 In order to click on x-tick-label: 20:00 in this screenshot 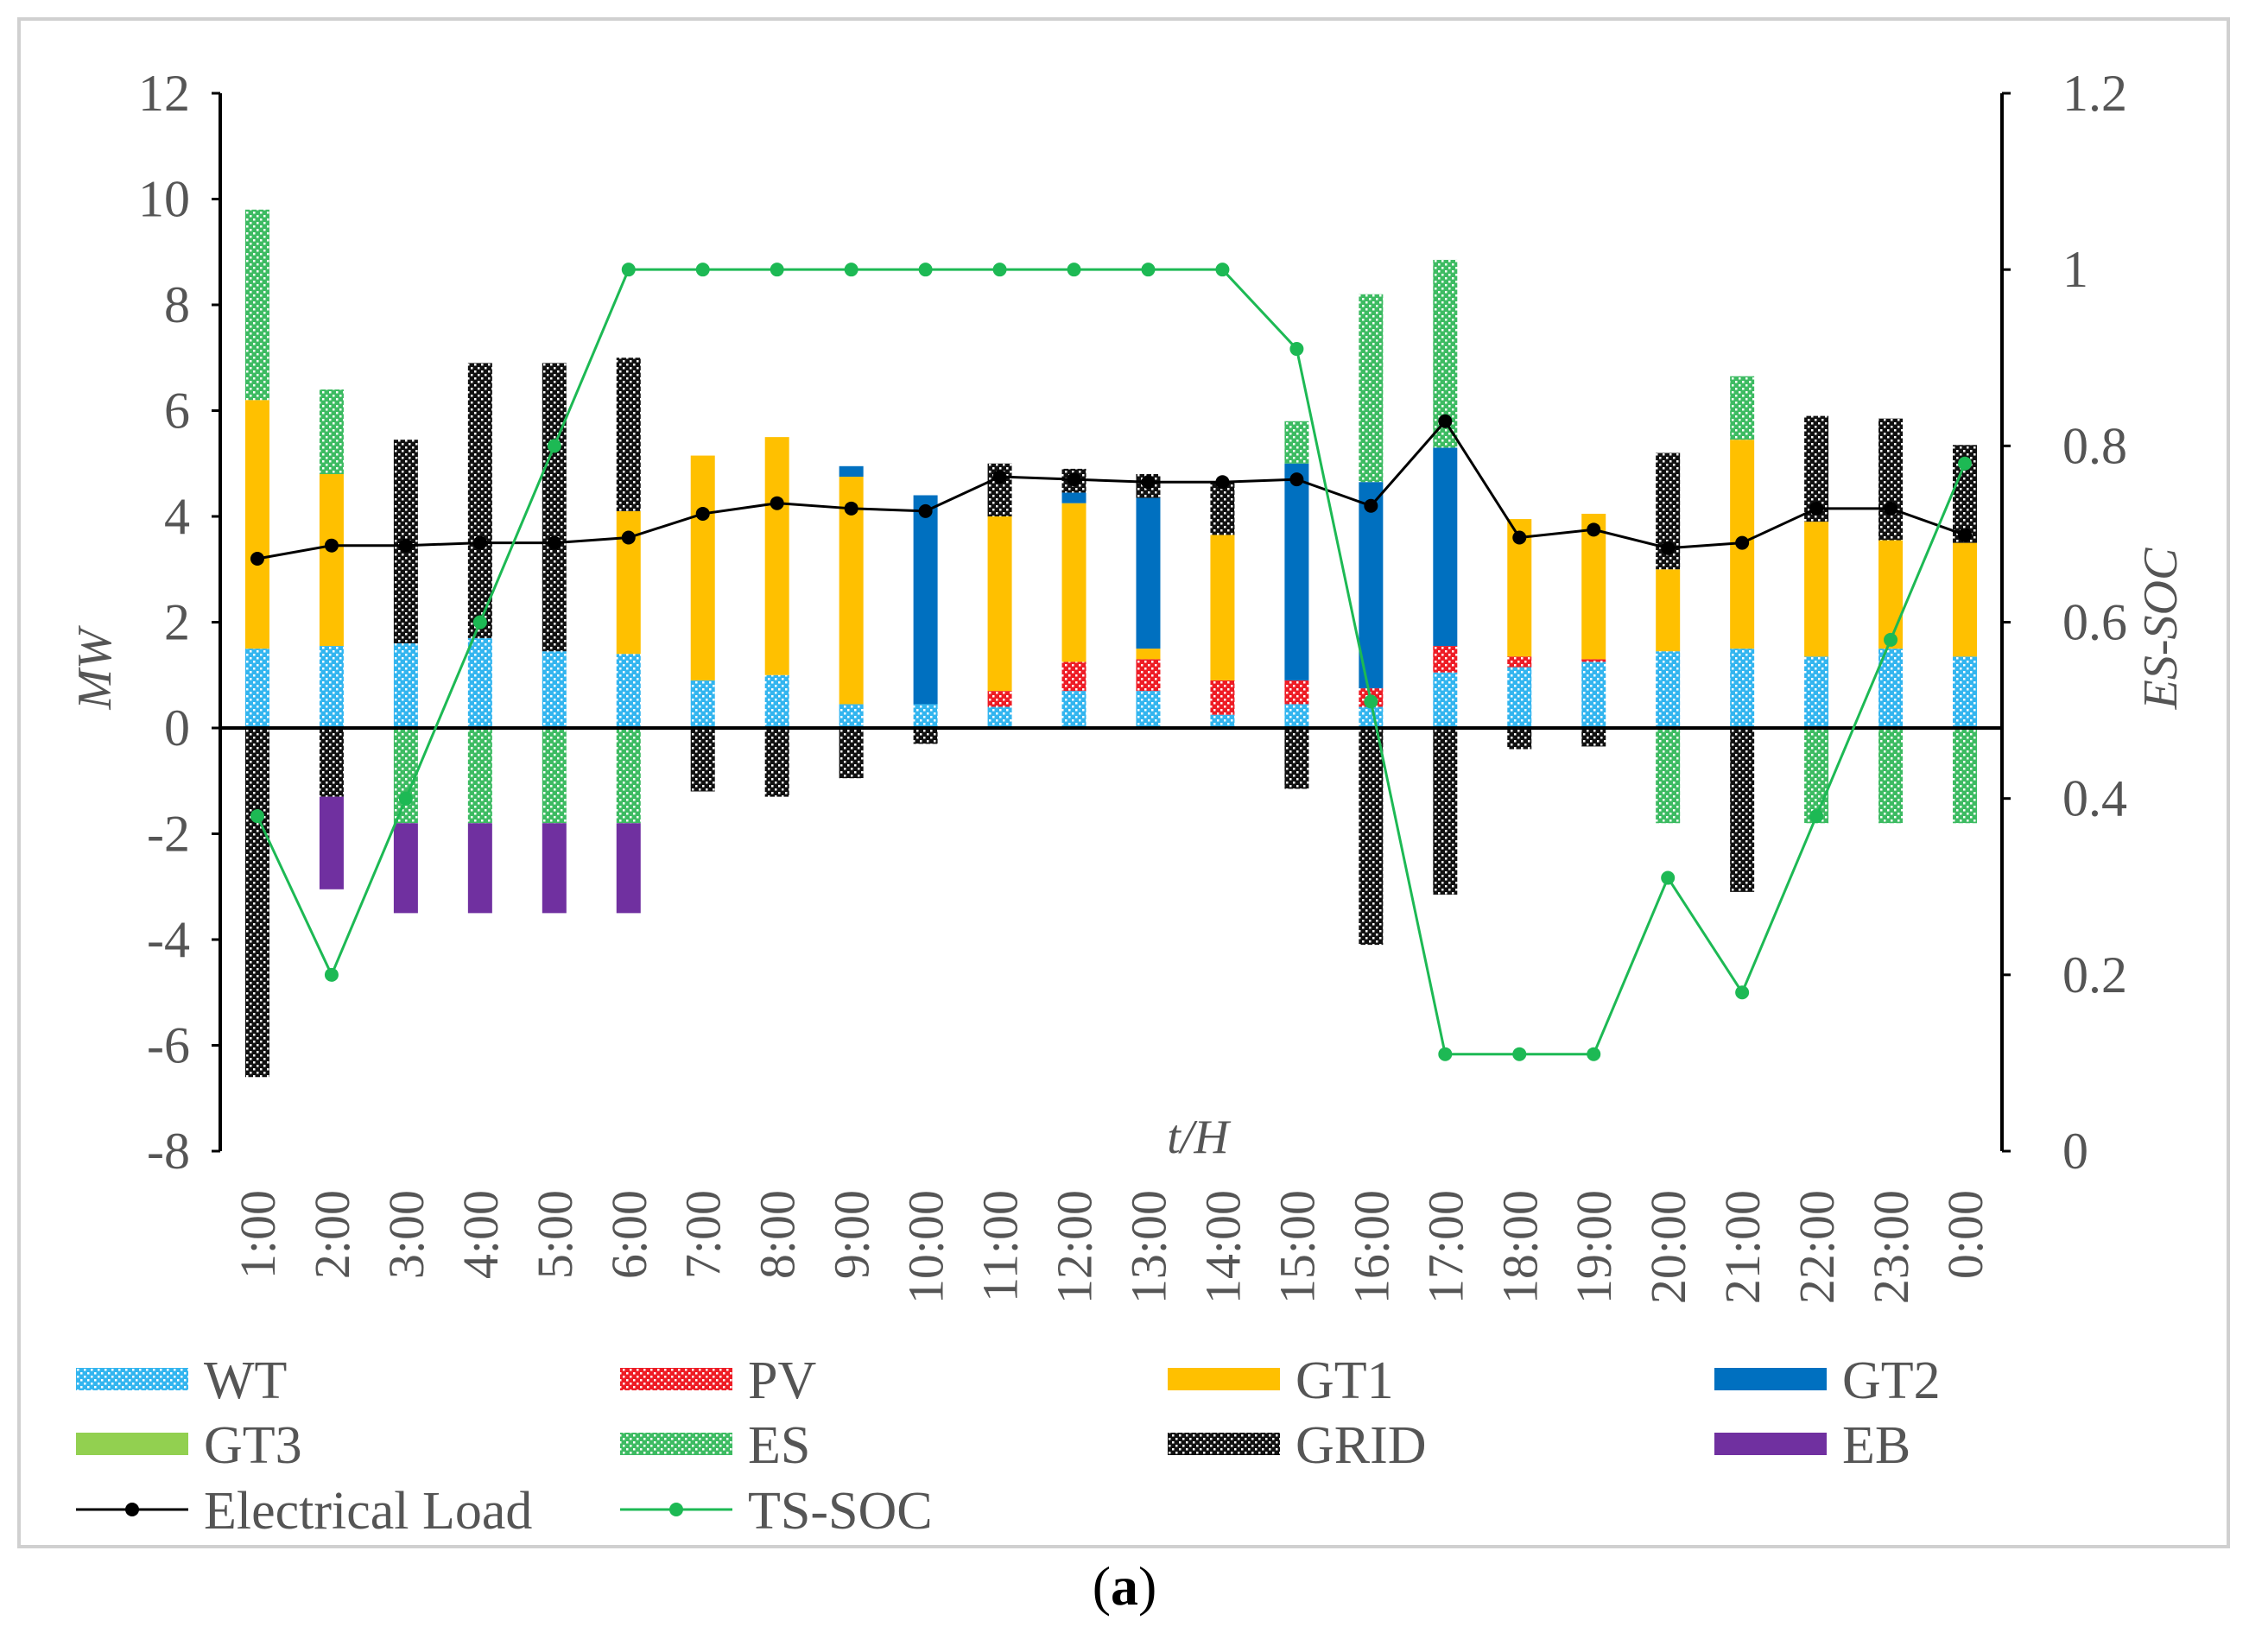, I will do `click(1668, 1247)`.